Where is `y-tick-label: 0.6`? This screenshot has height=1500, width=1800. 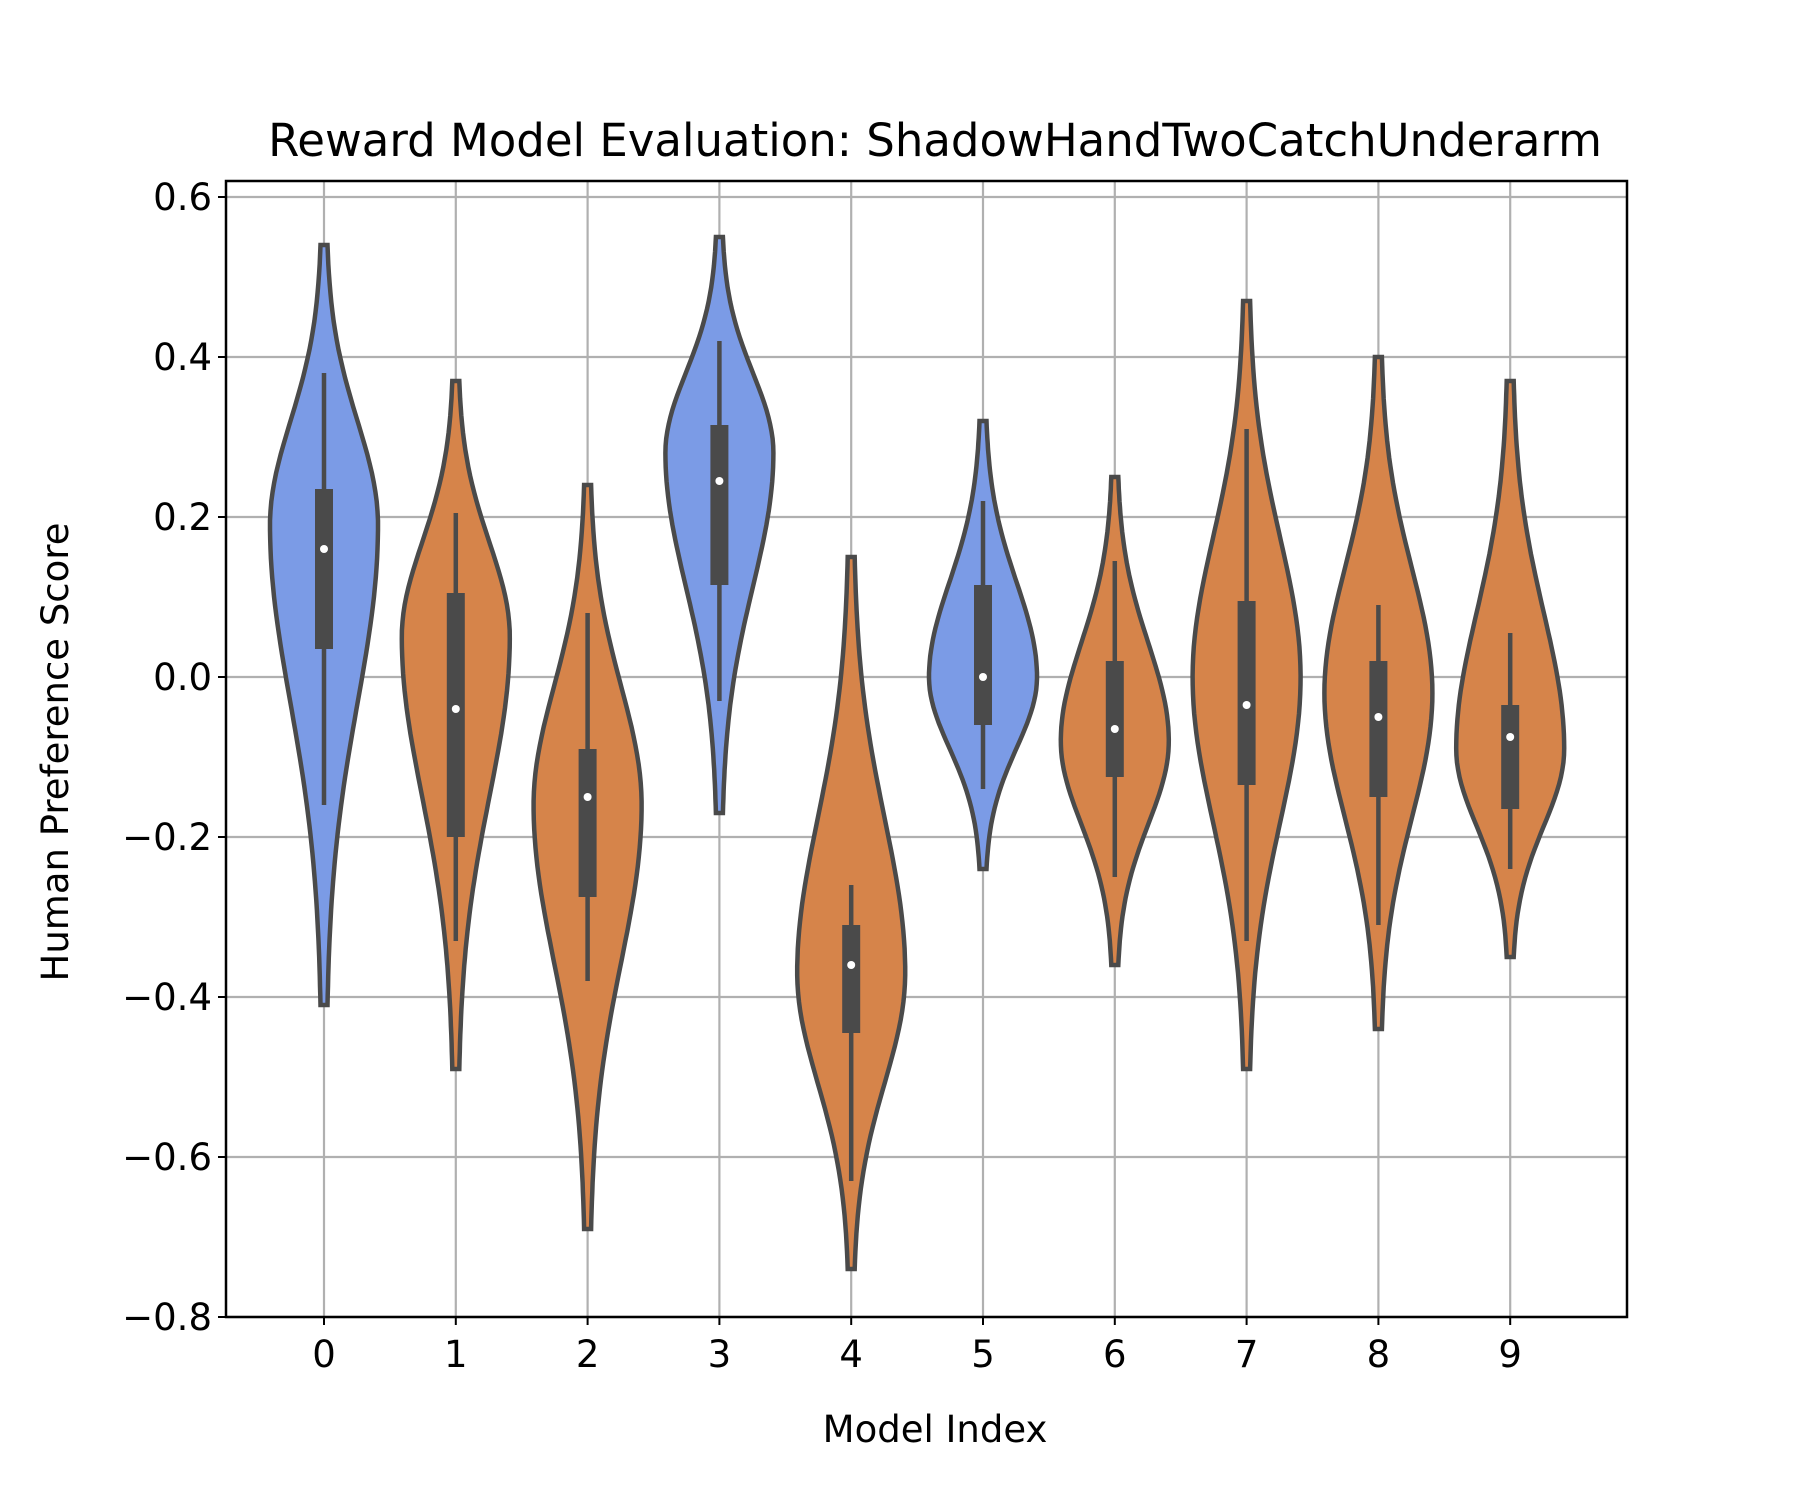
y-tick-label: 0.6 is located at coordinates (182, 197).